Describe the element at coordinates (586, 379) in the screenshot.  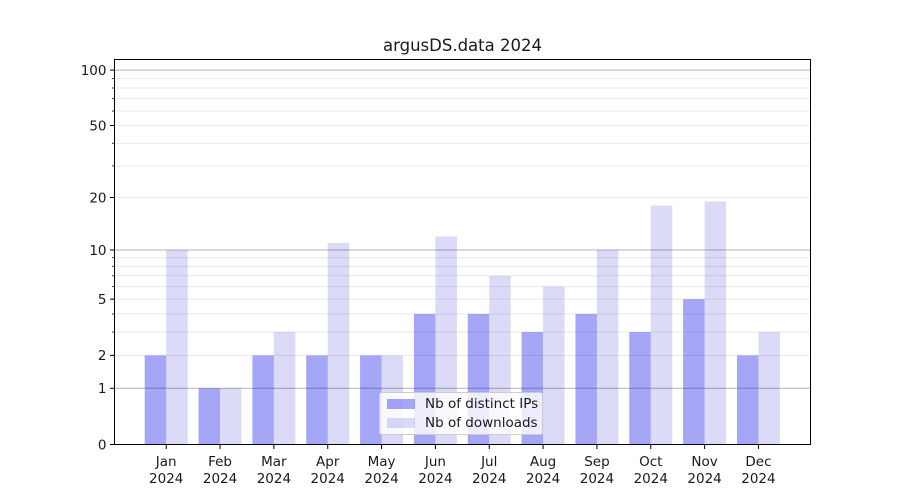
I see `bar-nb-of-distinct-ips-sep-2024` at that location.